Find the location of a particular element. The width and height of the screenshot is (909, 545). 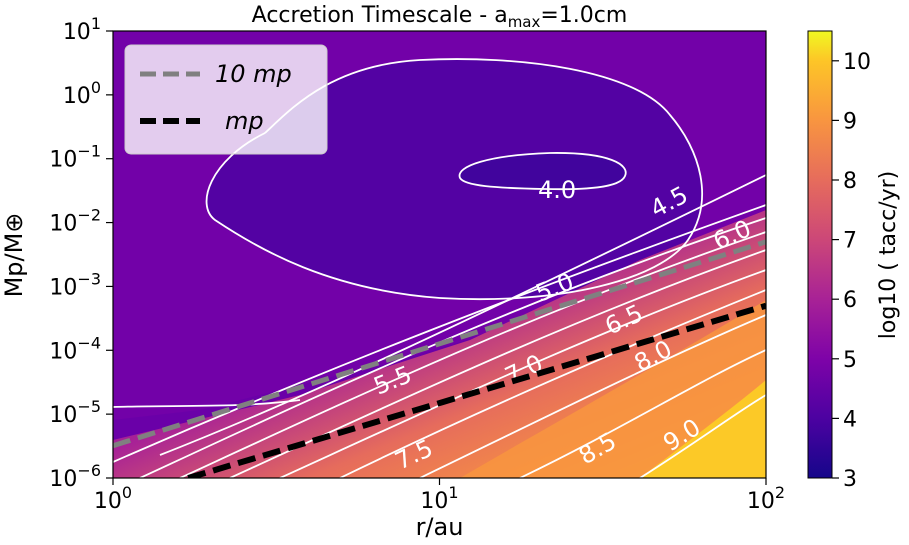

legend-label-10mp: 10 mp is located at coordinates (253, 74).